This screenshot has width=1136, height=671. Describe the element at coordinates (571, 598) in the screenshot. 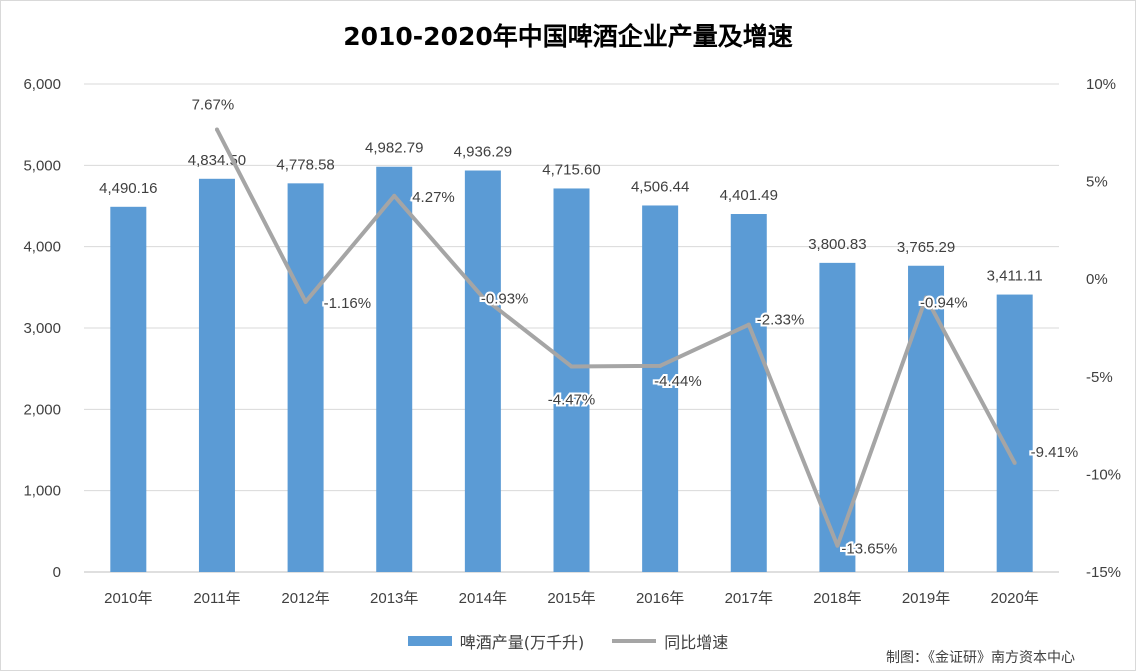

I see `x-tick-label: 2015年` at that location.